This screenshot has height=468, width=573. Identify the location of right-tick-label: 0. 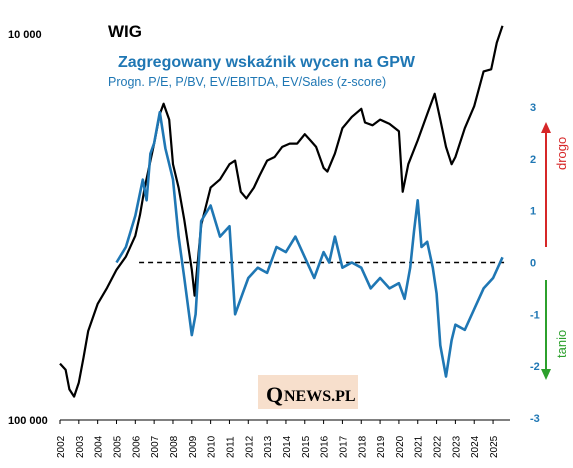
(533, 264).